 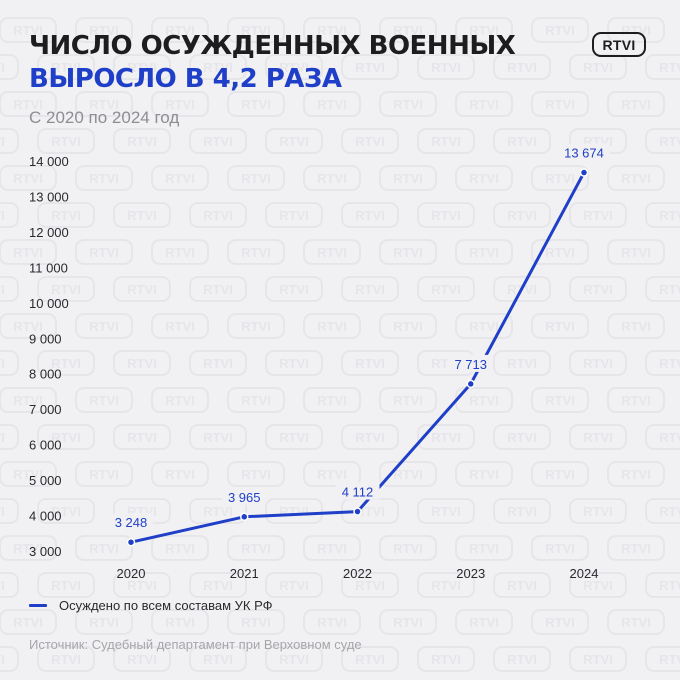 What do you see at coordinates (185, 79) in the screenshot?
I see `title-line-2: ВЫРОСЛО В 4,2 РАЗА` at bounding box center [185, 79].